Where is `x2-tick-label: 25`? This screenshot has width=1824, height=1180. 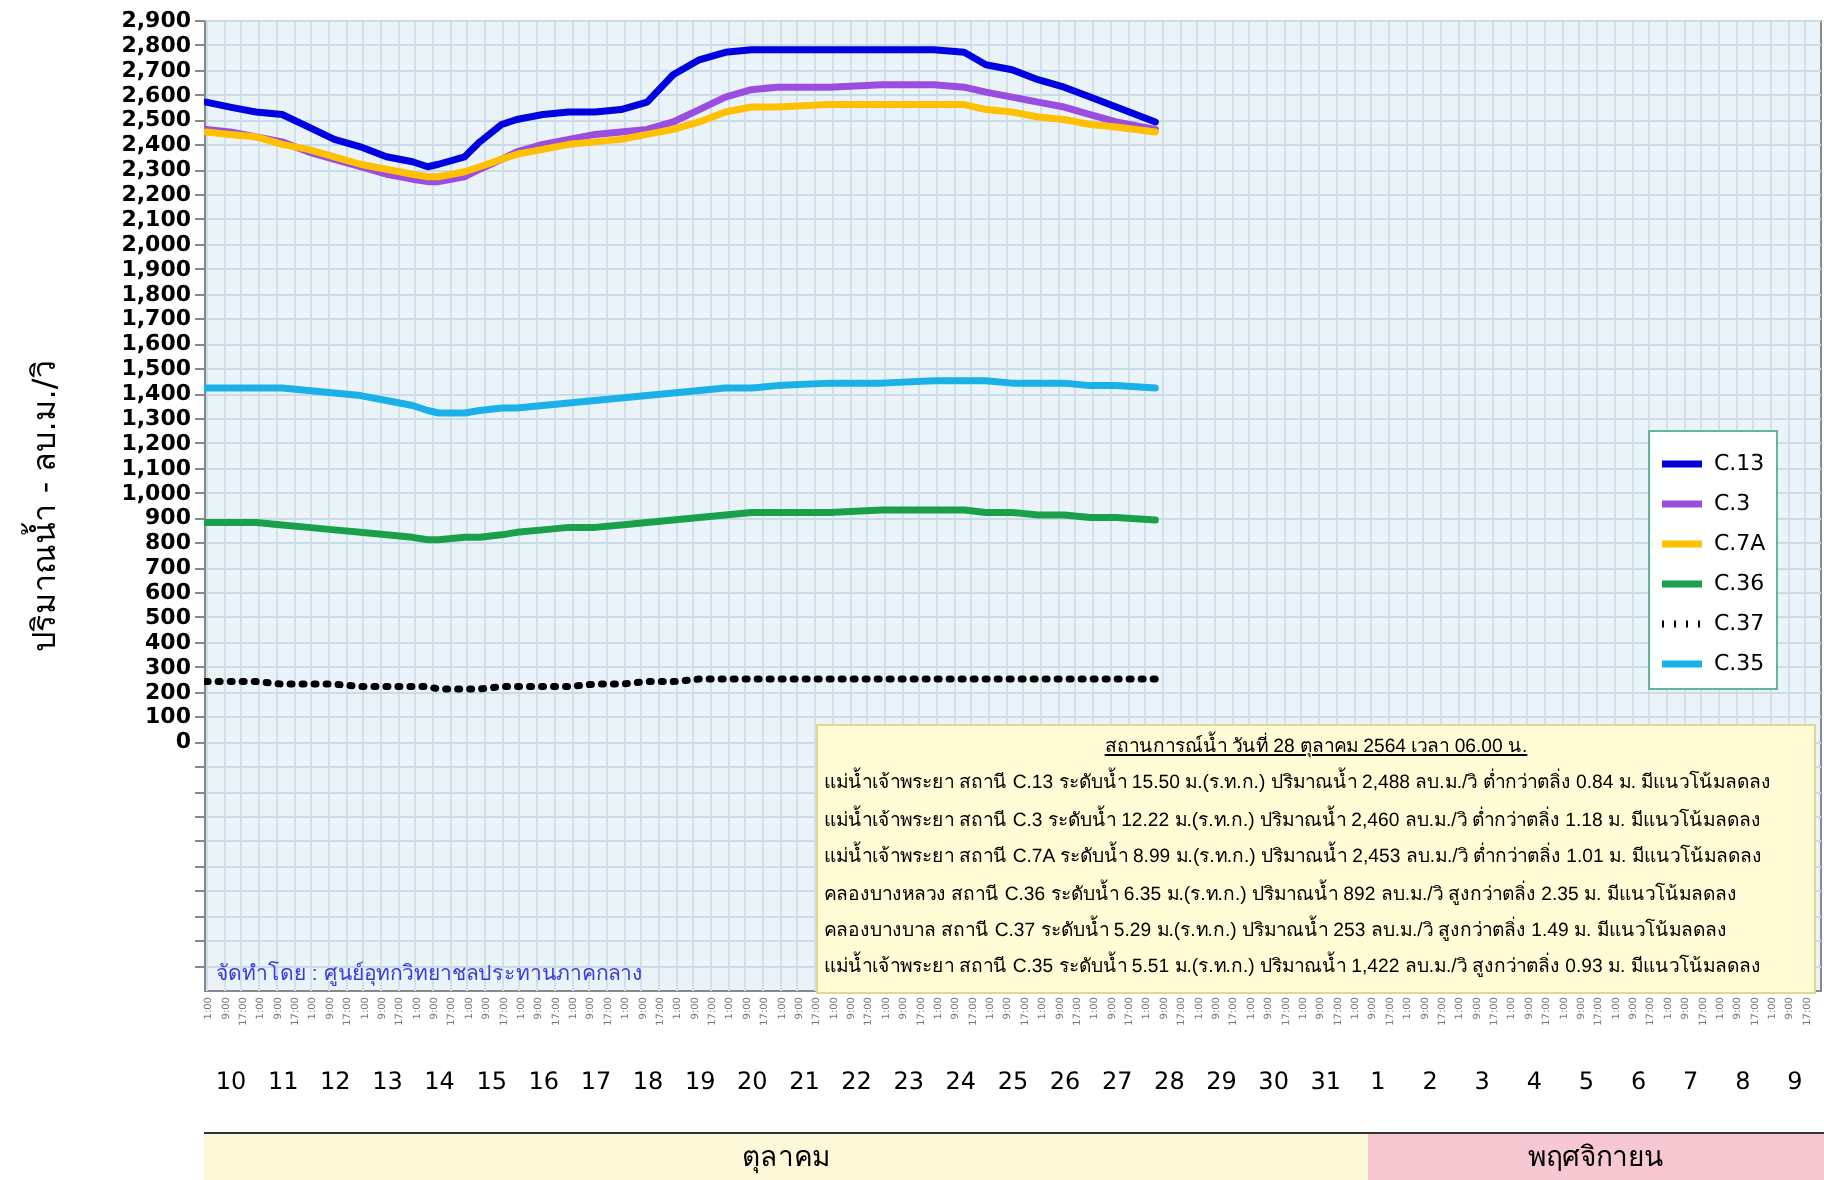
x2-tick-label: 25 is located at coordinates (1013, 1081).